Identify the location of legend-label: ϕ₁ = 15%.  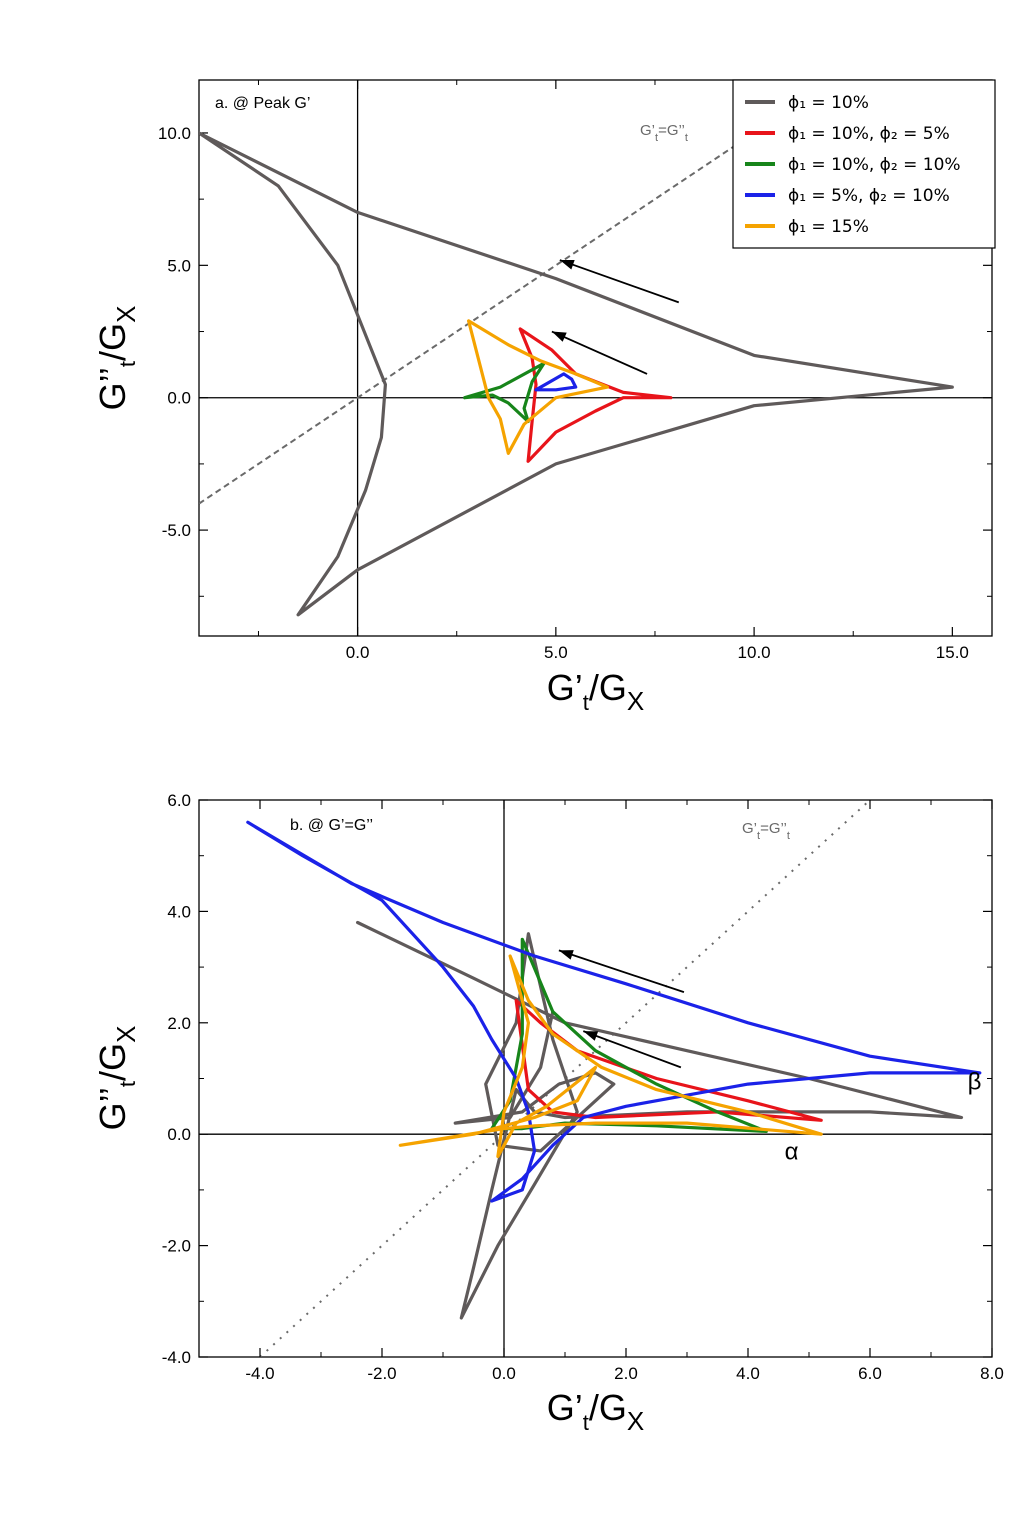
(828, 227).